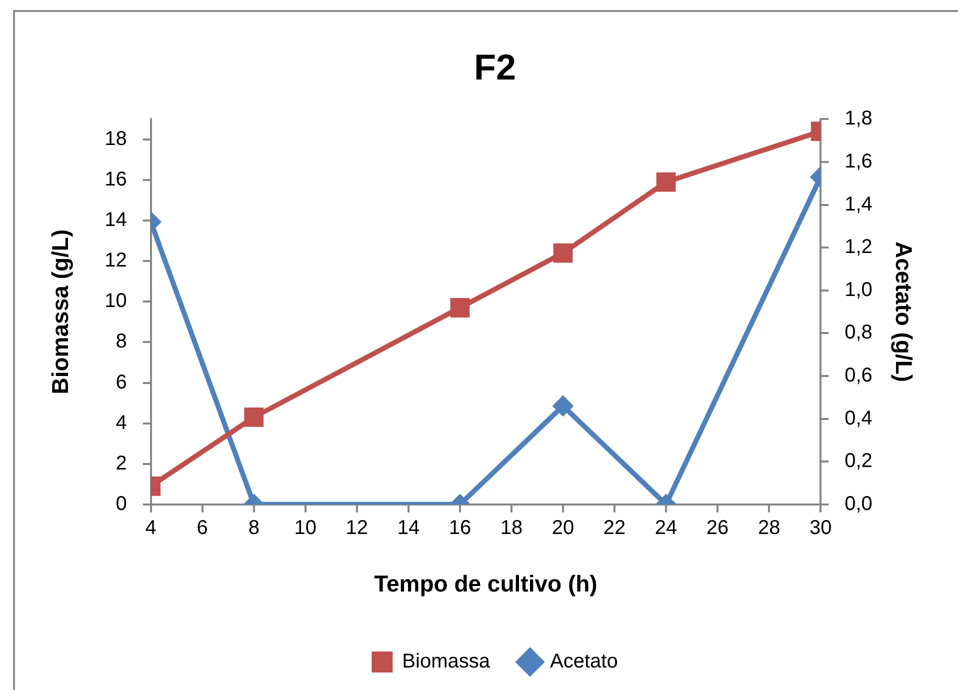 The width and height of the screenshot is (958, 690). Describe the element at coordinates (614, 527) in the screenshot. I see `x-tick-label: 22` at that location.